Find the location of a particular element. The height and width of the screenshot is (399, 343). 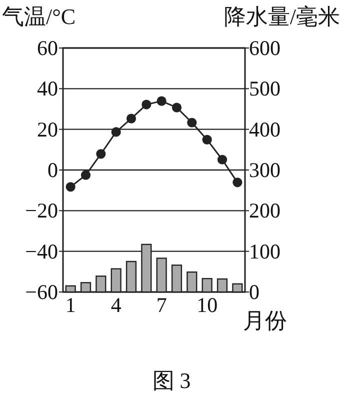

ytick: −60 is located at coordinates (41, 292).